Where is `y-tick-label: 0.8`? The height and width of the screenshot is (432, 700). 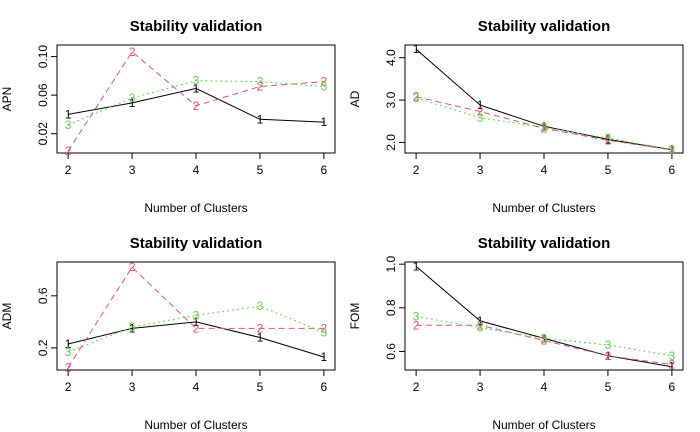 y-tick-label: 0.8 is located at coordinates (391, 307).